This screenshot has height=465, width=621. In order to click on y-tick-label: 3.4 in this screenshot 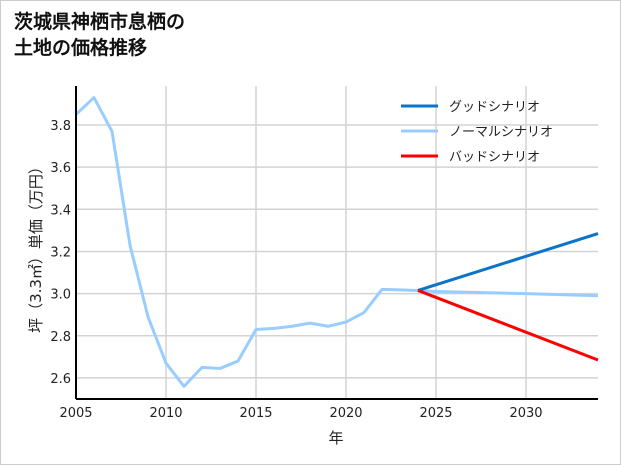, I will do `click(60, 210)`.